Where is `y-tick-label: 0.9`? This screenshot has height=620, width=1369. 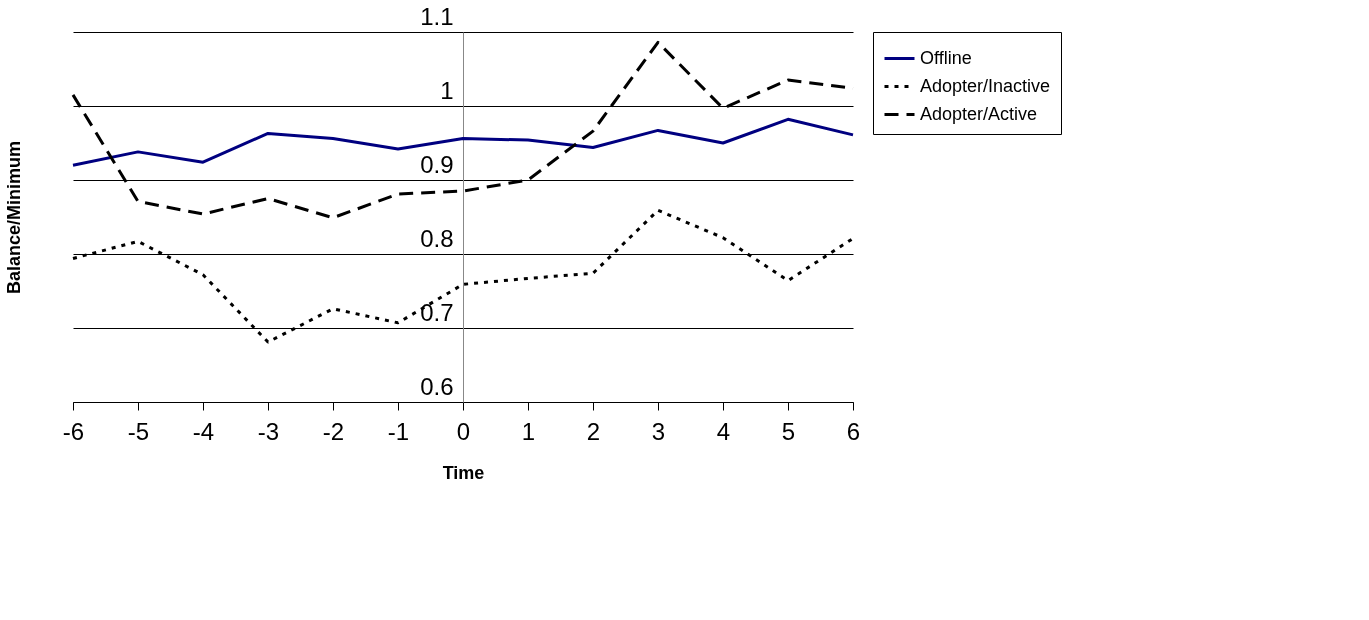 y-tick-label: 0.9 is located at coordinates (437, 164).